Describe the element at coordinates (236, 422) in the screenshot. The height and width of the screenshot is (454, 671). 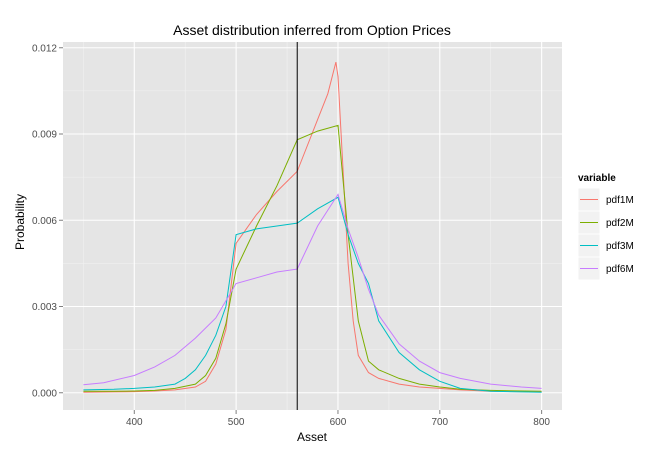
I see `x-tick-label: 500` at that location.